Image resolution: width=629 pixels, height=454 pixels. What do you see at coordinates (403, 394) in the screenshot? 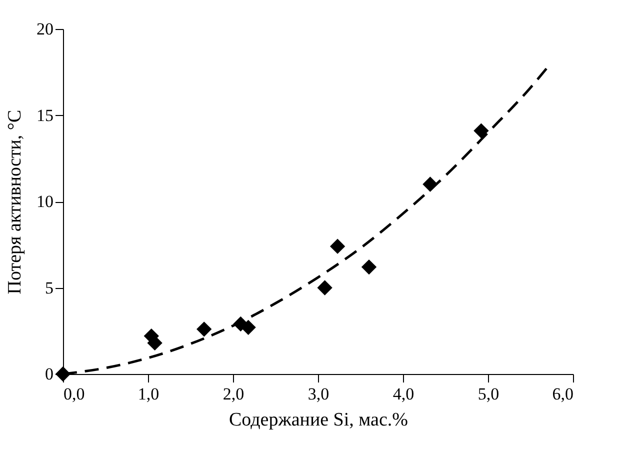
I see `x-tick-label: 4,0` at bounding box center [403, 394].